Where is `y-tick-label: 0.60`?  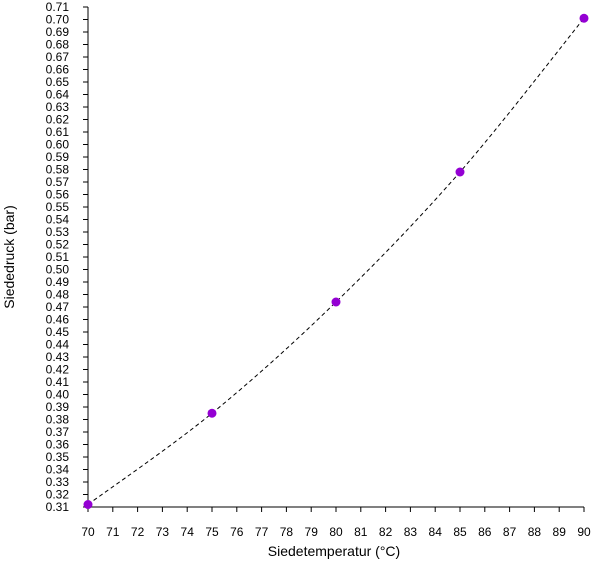 y-tick-label: 0.60 is located at coordinates (58, 145).